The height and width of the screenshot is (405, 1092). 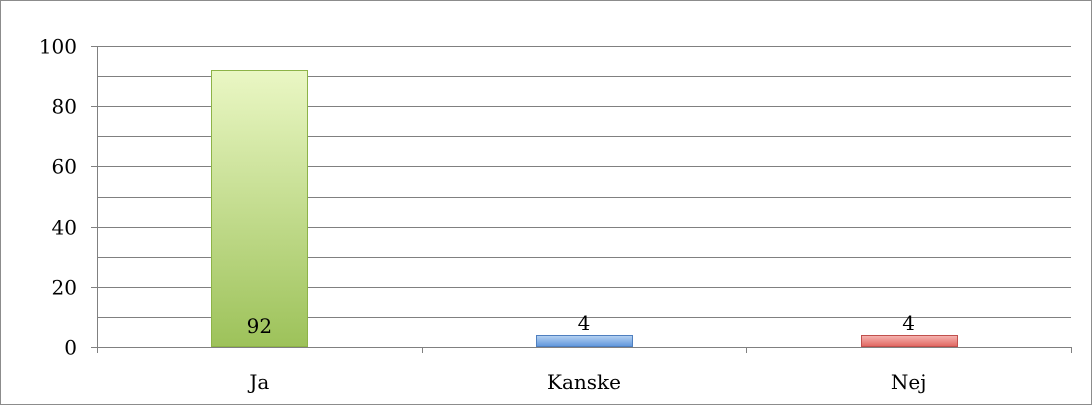 I want to click on data-labels: 92 4 4, so click(x=581, y=324).